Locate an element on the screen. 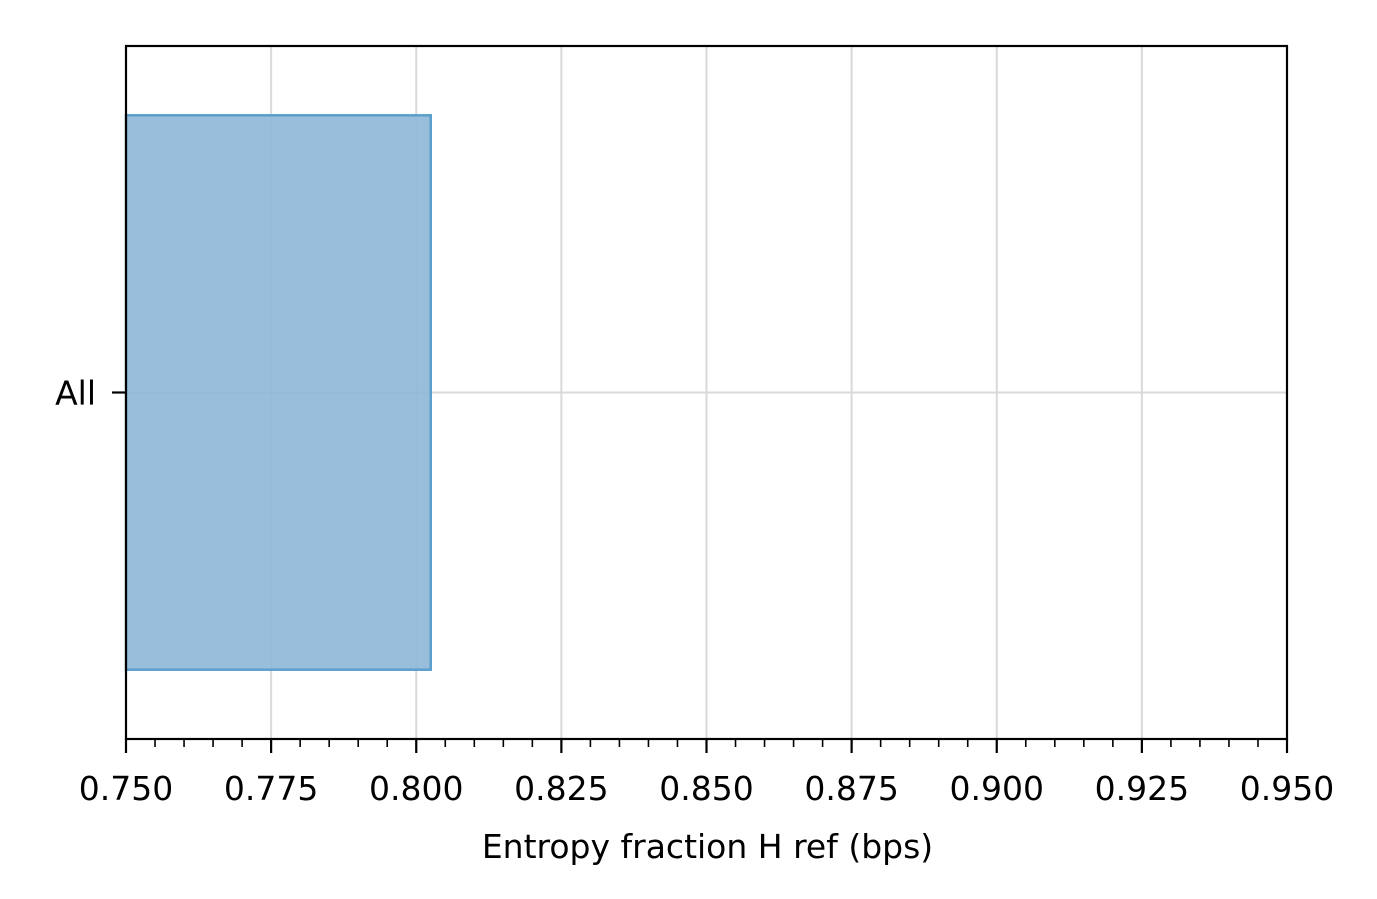 The width and height of the screenshot is (1377, 899). y-tick-label: All is located at coordinates (75, 393).